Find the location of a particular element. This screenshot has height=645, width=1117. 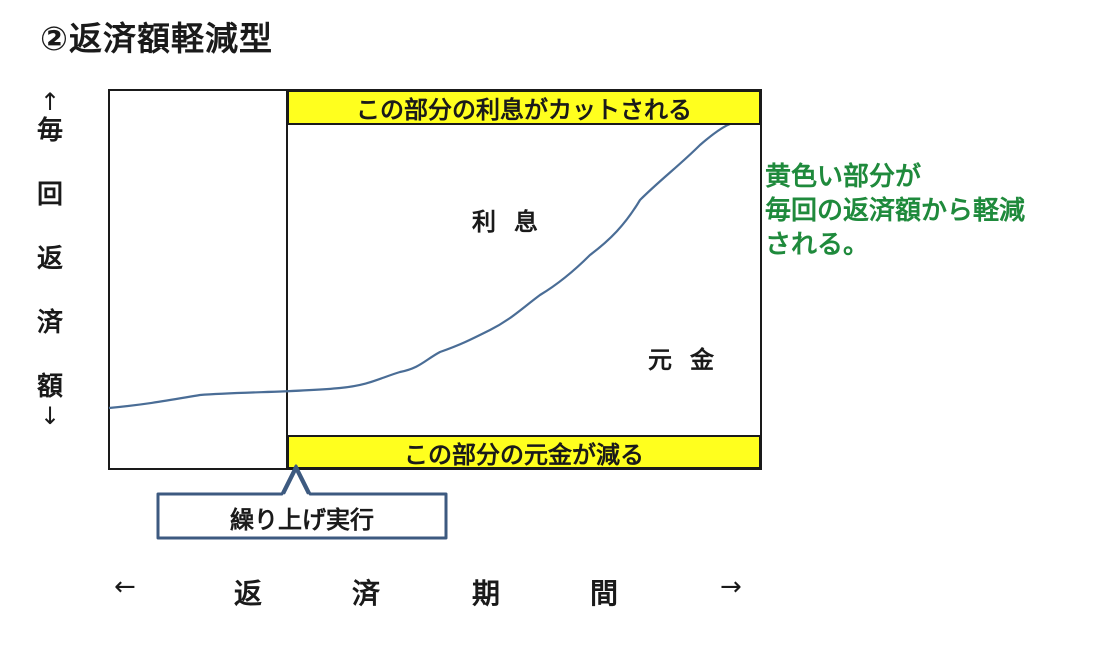

savings-note: 黄色い部分が 毎回の返済額から軽減 される。 is located at coordinates (895, 211).